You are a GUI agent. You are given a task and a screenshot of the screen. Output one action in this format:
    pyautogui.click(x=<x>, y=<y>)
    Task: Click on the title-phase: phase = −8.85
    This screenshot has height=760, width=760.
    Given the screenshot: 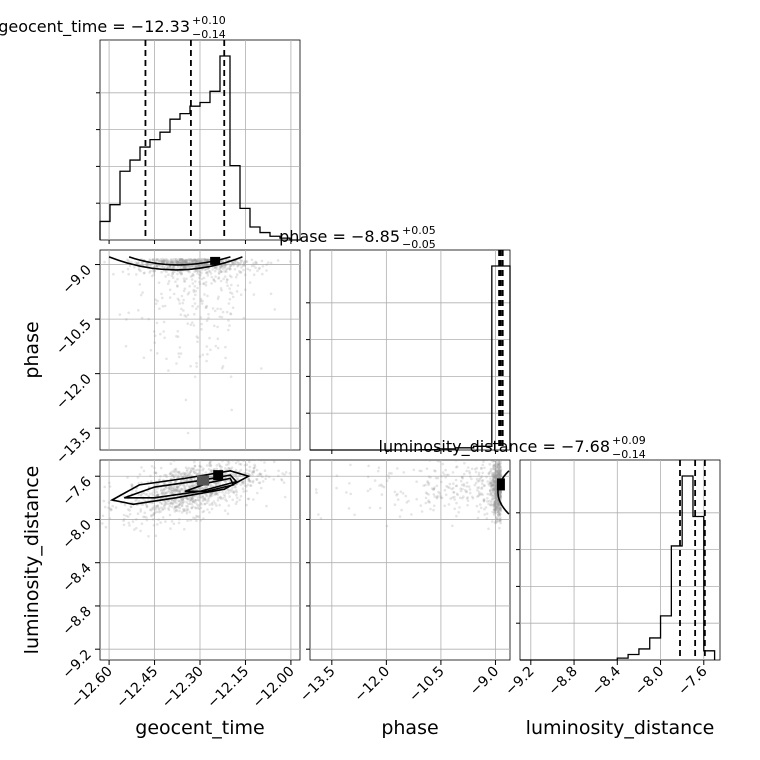 What is the action you would take?
    pyautogui.click(x=339, y=236)
    